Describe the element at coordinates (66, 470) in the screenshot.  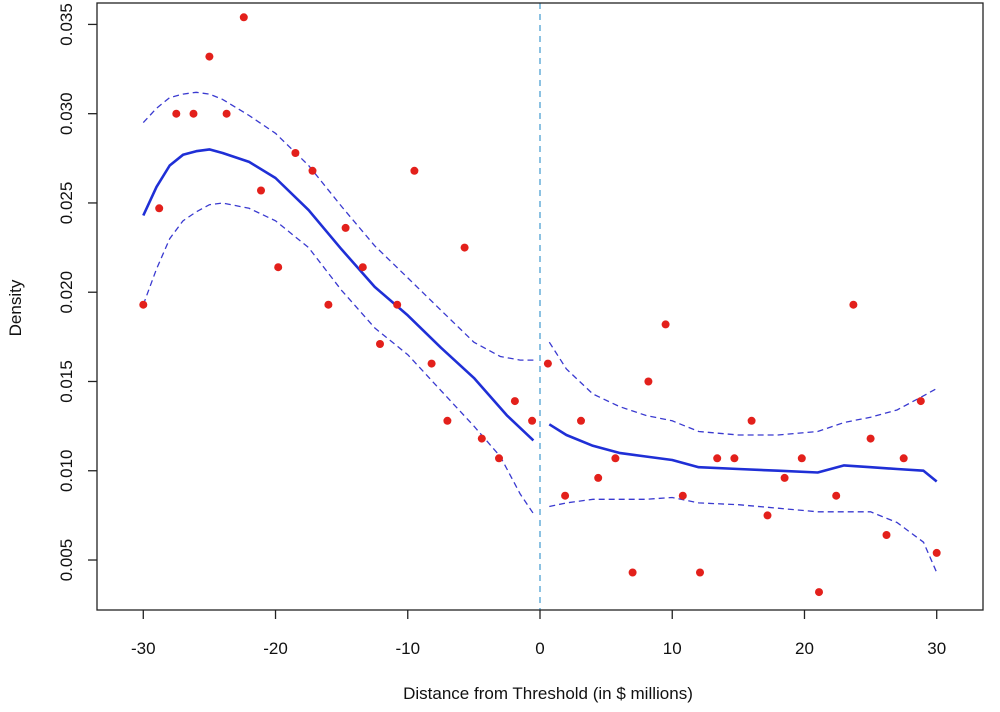
I see `y-tick-label: 0.010` at that location.